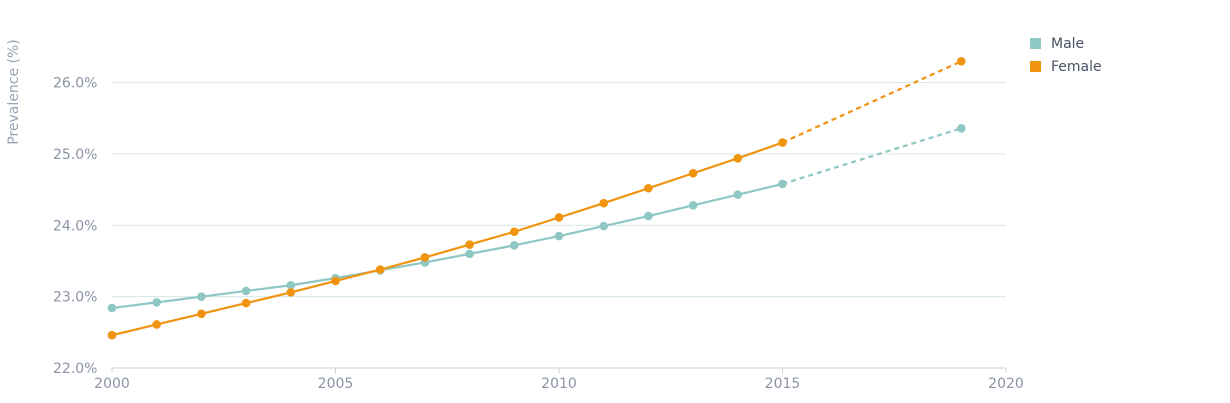 Image resolution: width=1230 pixels, height=403 pixels. I want to click on legend-item-male: Male, so click(1066, 43).